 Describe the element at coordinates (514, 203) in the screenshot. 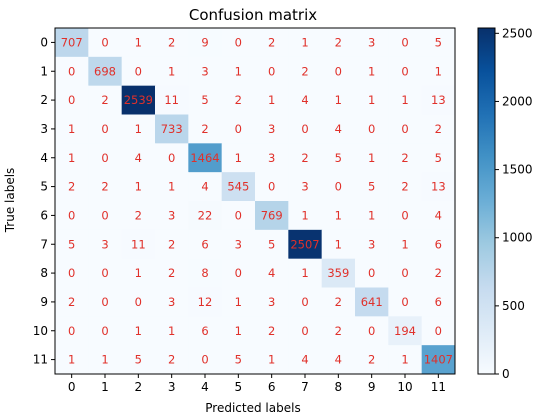

I see `colorbar-ticks: 0 500 1000 1500 2000 2500` at that location.